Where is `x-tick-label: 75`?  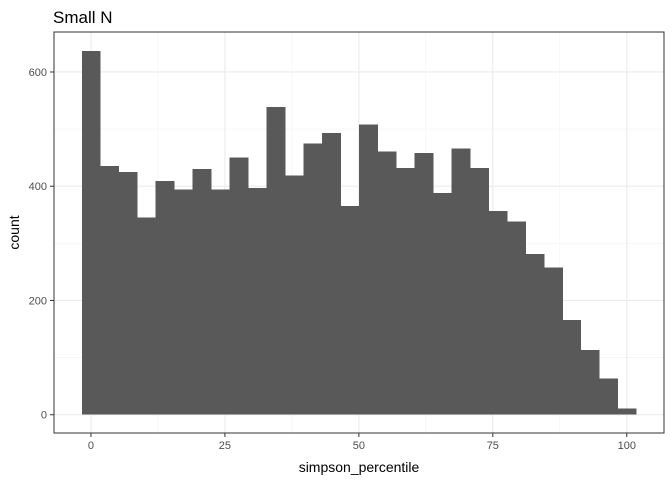 x-tick-label: 75 is located at coordinates (493, 446).